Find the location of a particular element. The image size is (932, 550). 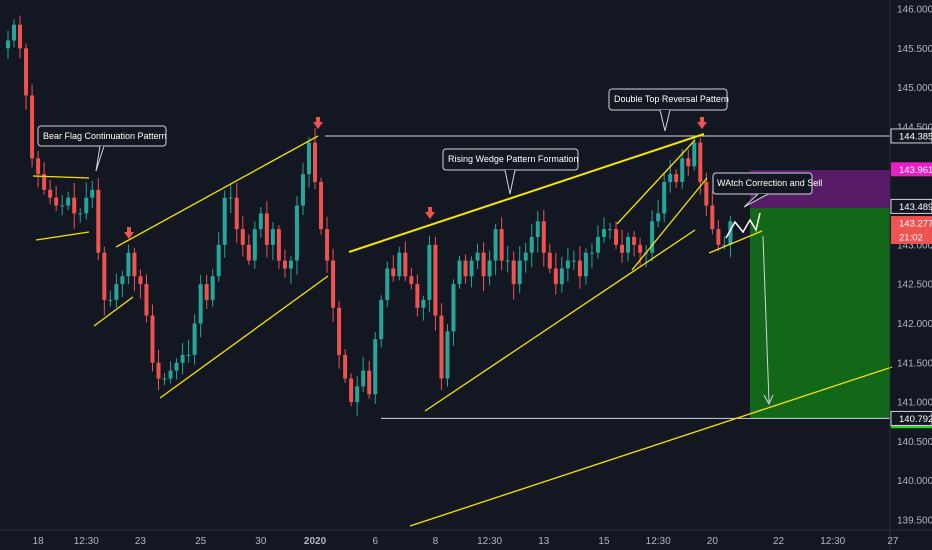

callout-bear-flag: Bear Flag Continuation Pattern is located at coordinates (102, 148).